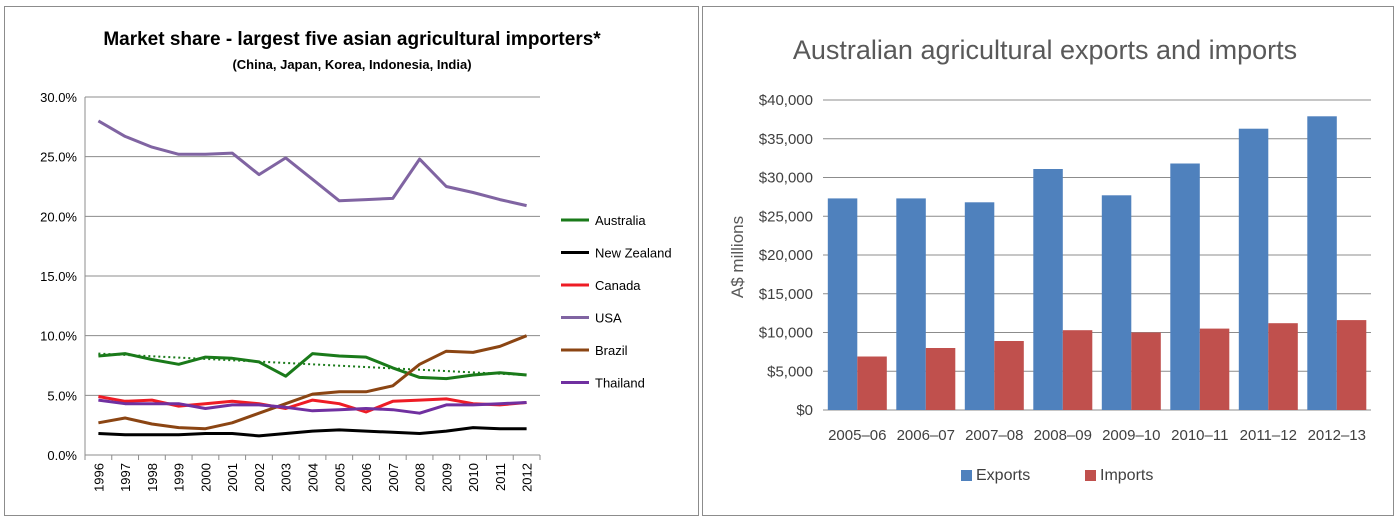 Image resolution: width=1400 pixels, height=525 pixels. I want to click on x-tick-label: 2003, so click(286, 477).